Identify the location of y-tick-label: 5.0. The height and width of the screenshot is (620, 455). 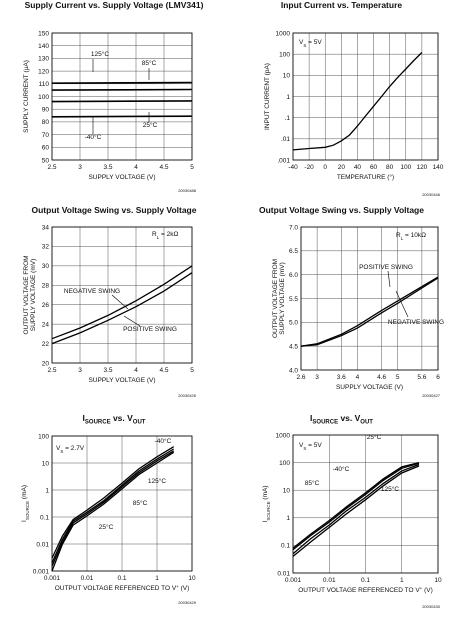
(293, 323).